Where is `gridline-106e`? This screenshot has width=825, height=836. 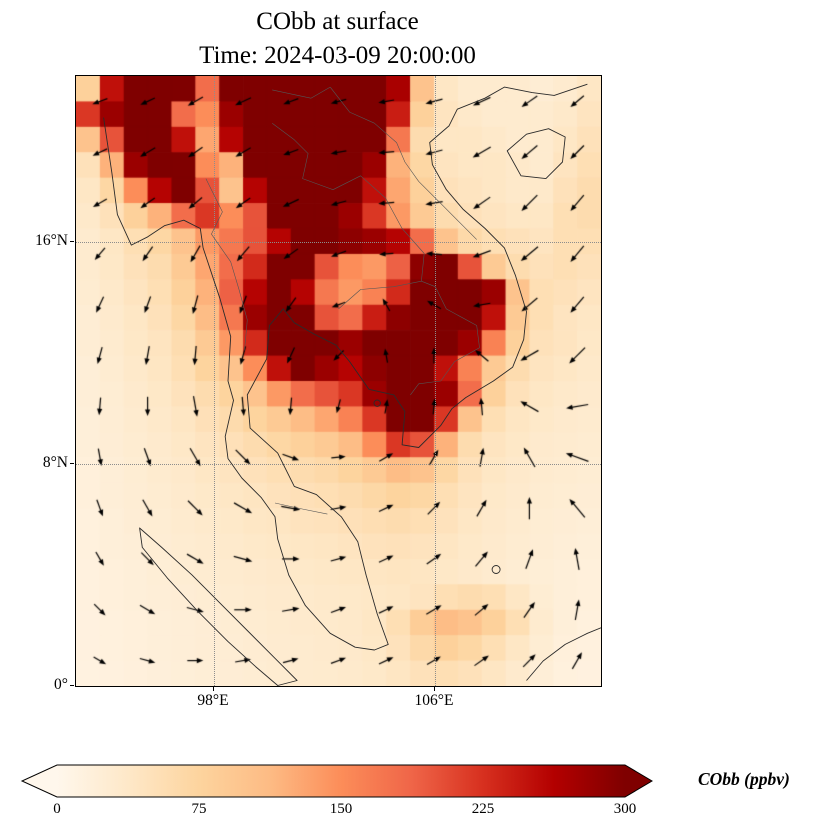 gridline-106e is located at coordinates (435, 381).